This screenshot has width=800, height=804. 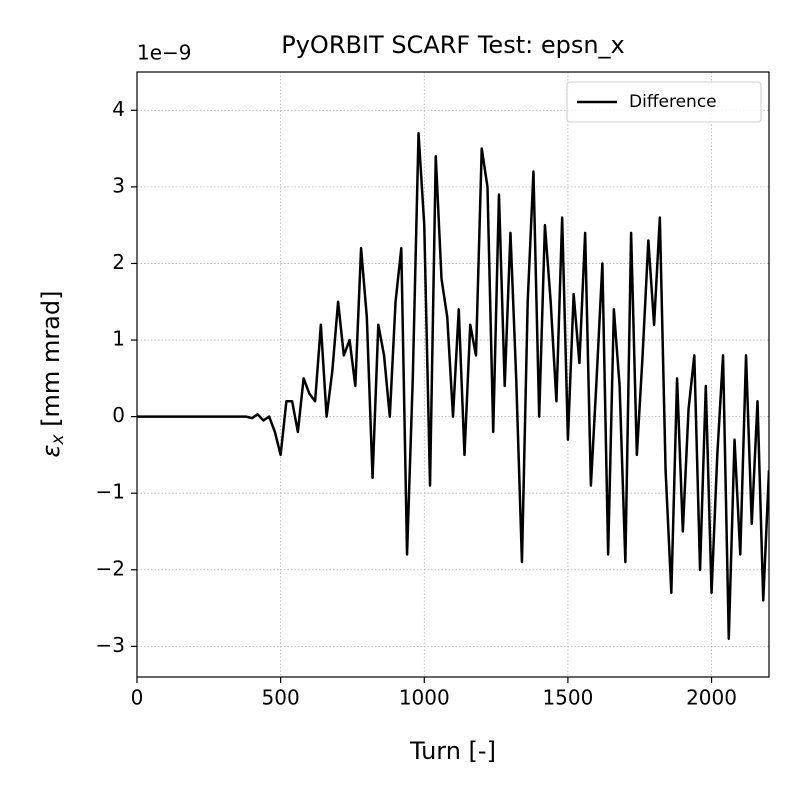 I want to click on x-tick-label: 500, so click(x=281, y=698).